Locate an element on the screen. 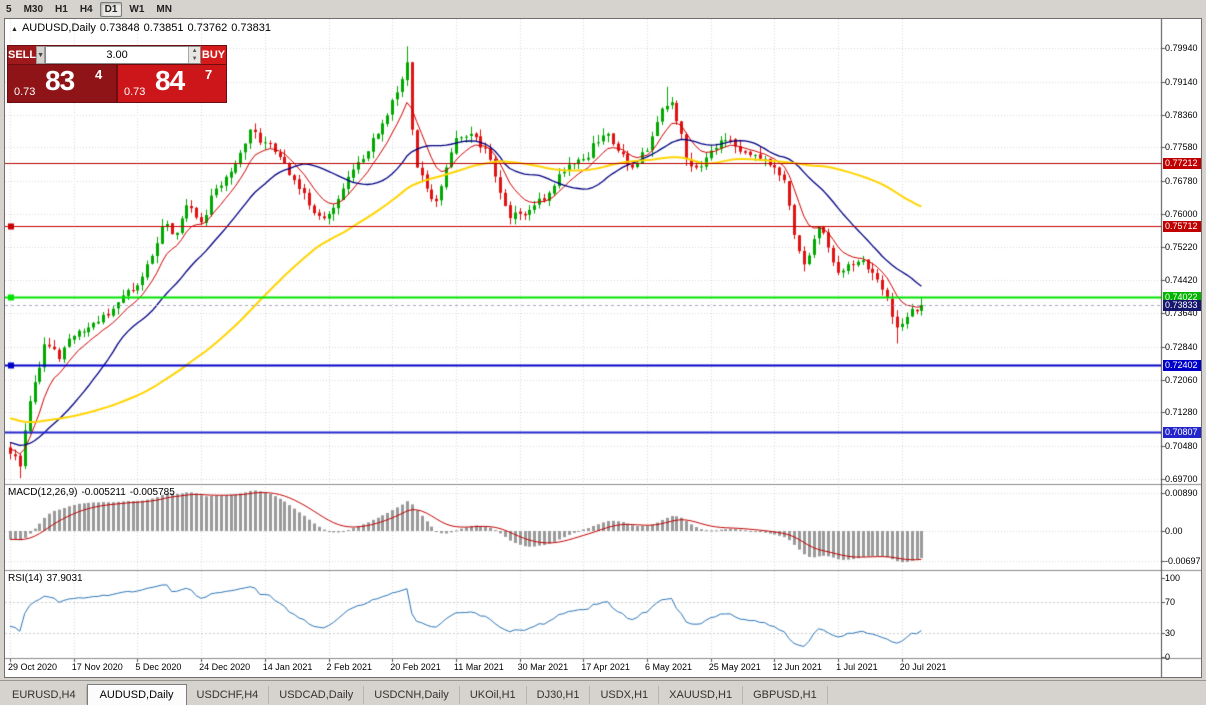 This screenshot has height=705, width=1206. volume-up-button: ▲ is located at coordinates (194, 51).